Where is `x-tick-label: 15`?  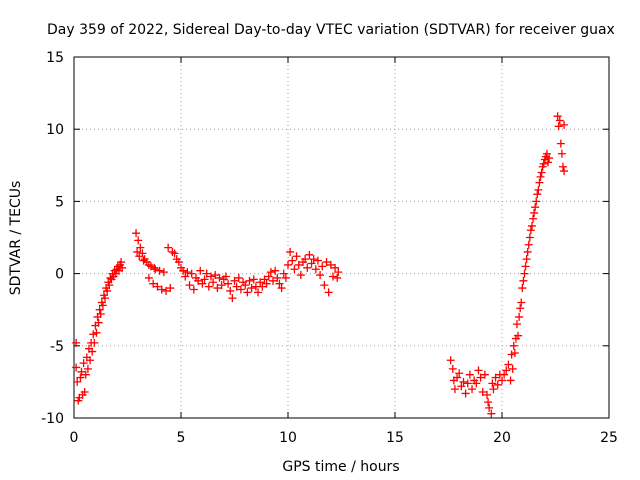
x-tick-label: 15 is located at coordinates (395, 438).